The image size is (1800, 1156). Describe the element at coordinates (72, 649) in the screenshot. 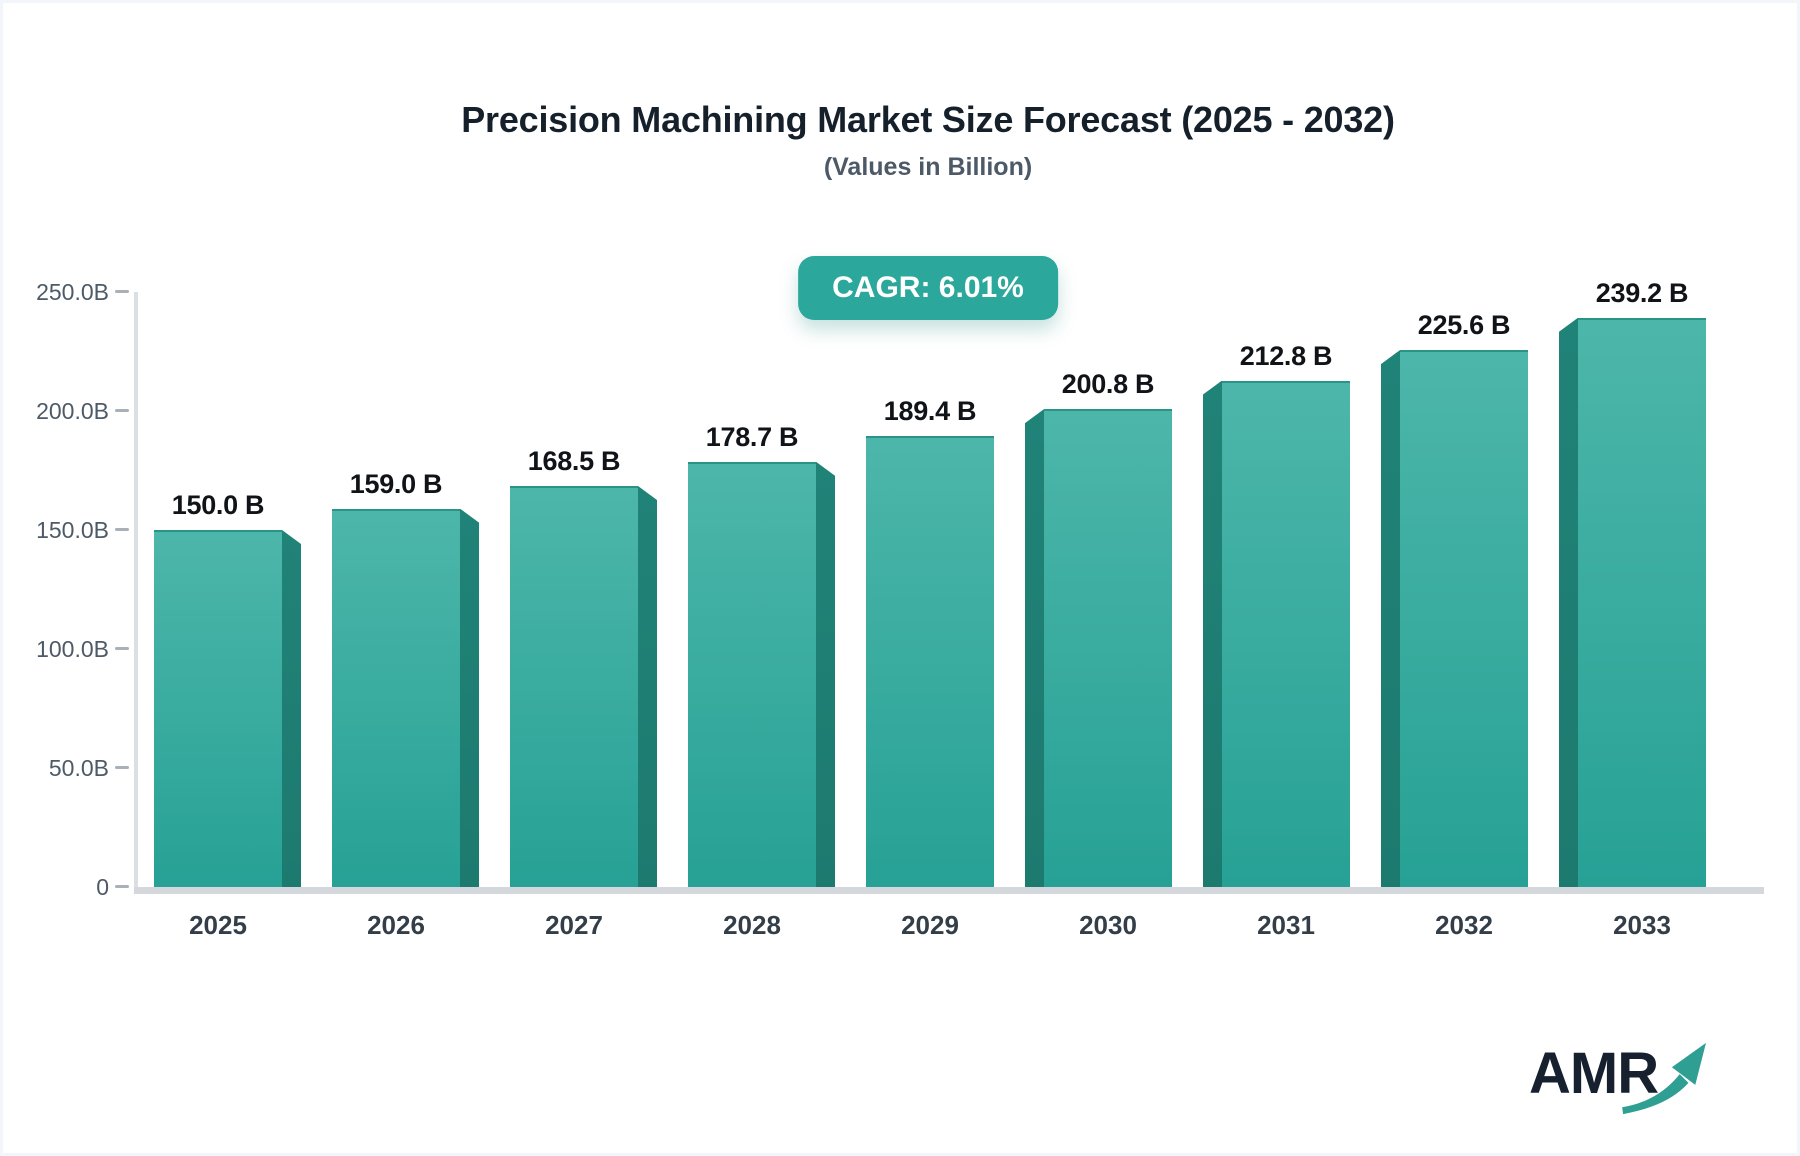

I see `y-axis-label: 100.0B` at that location.